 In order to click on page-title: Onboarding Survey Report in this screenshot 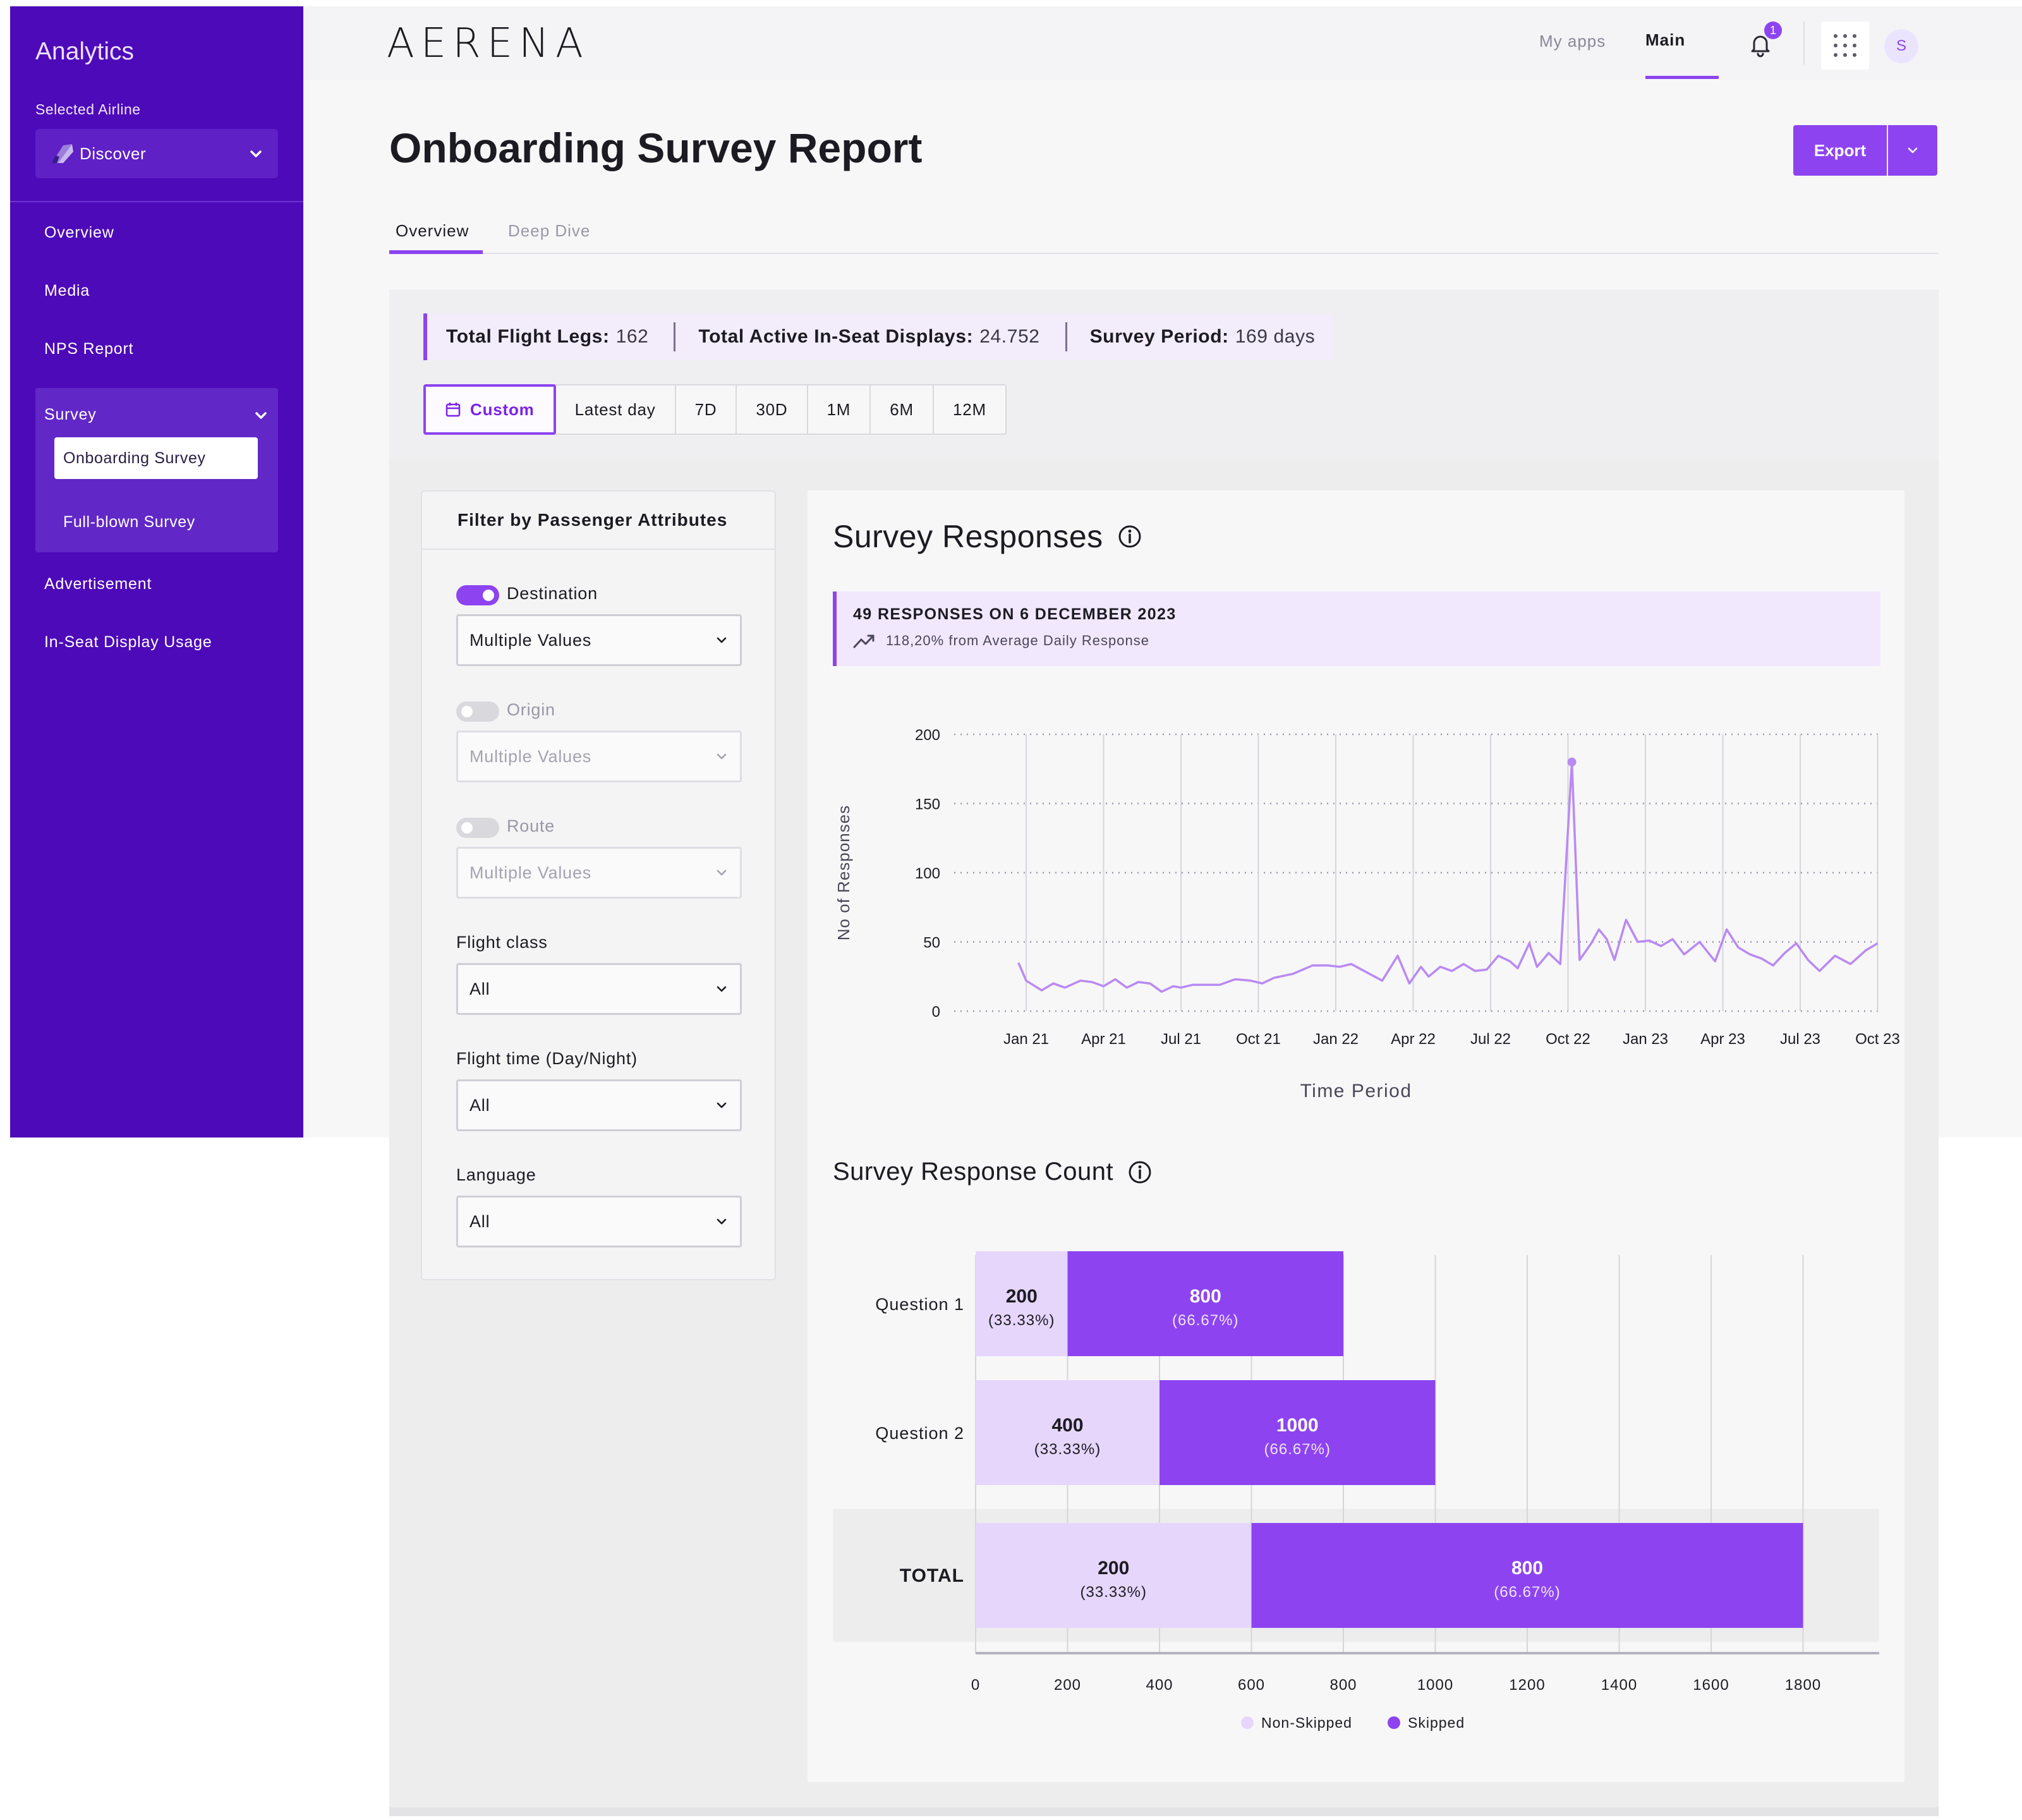, I will do `click(656, 147)`.